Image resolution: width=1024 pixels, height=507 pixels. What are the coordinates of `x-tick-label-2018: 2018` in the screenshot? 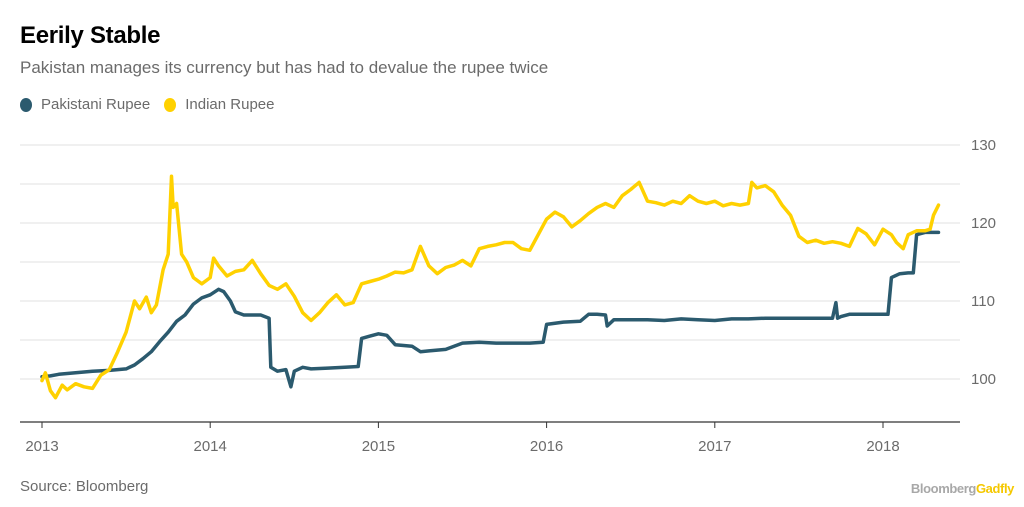 It's located at (882, 446).